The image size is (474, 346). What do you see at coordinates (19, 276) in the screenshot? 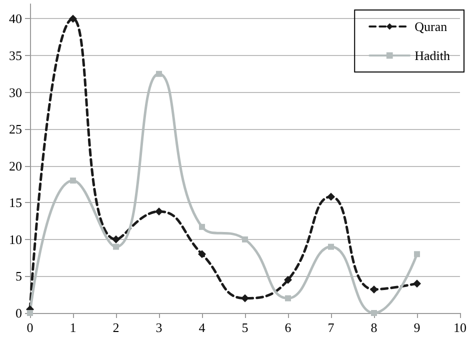
I see `y-tick-label: 5` at bounding box center [19, 276].